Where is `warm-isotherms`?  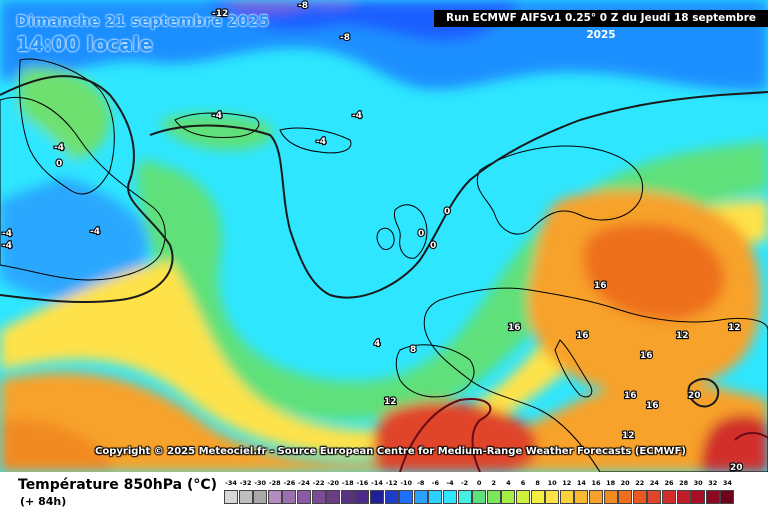
warm-isotherms is located at coordinates (583, 435).